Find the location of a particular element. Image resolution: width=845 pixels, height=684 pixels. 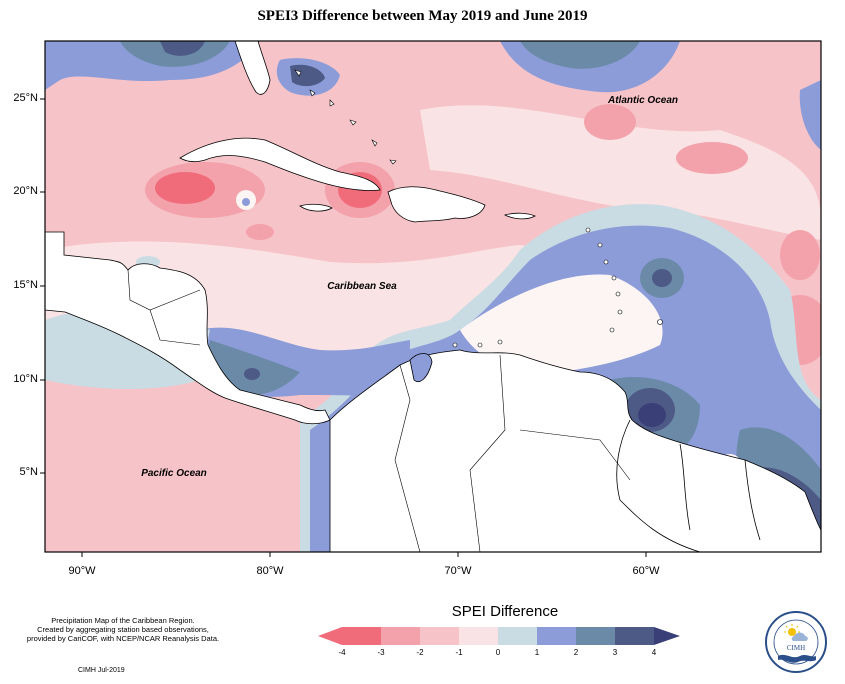

legend-tick: -1 is located at coordinates (459, 652).